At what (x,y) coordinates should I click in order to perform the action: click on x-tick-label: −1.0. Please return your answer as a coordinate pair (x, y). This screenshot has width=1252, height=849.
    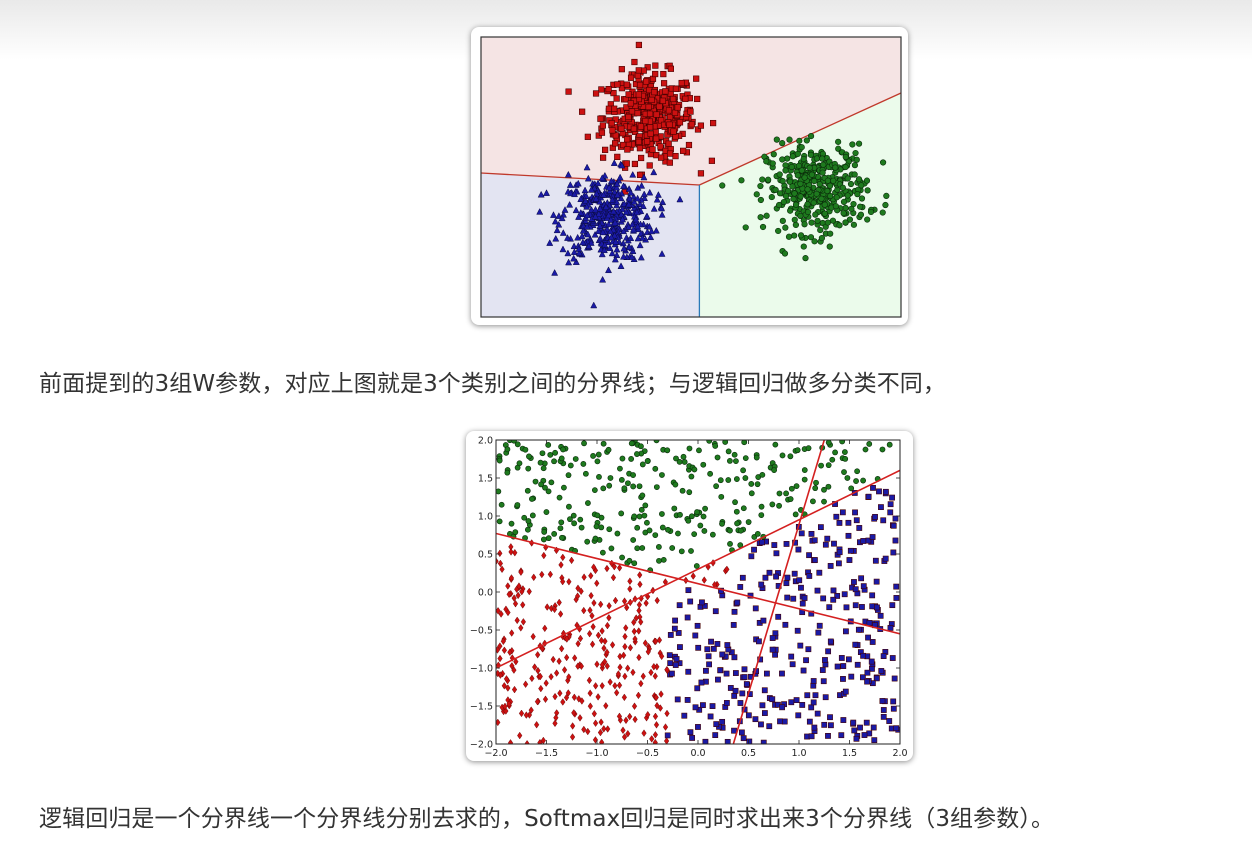
    Looking at the image, I should click on (596, 753).